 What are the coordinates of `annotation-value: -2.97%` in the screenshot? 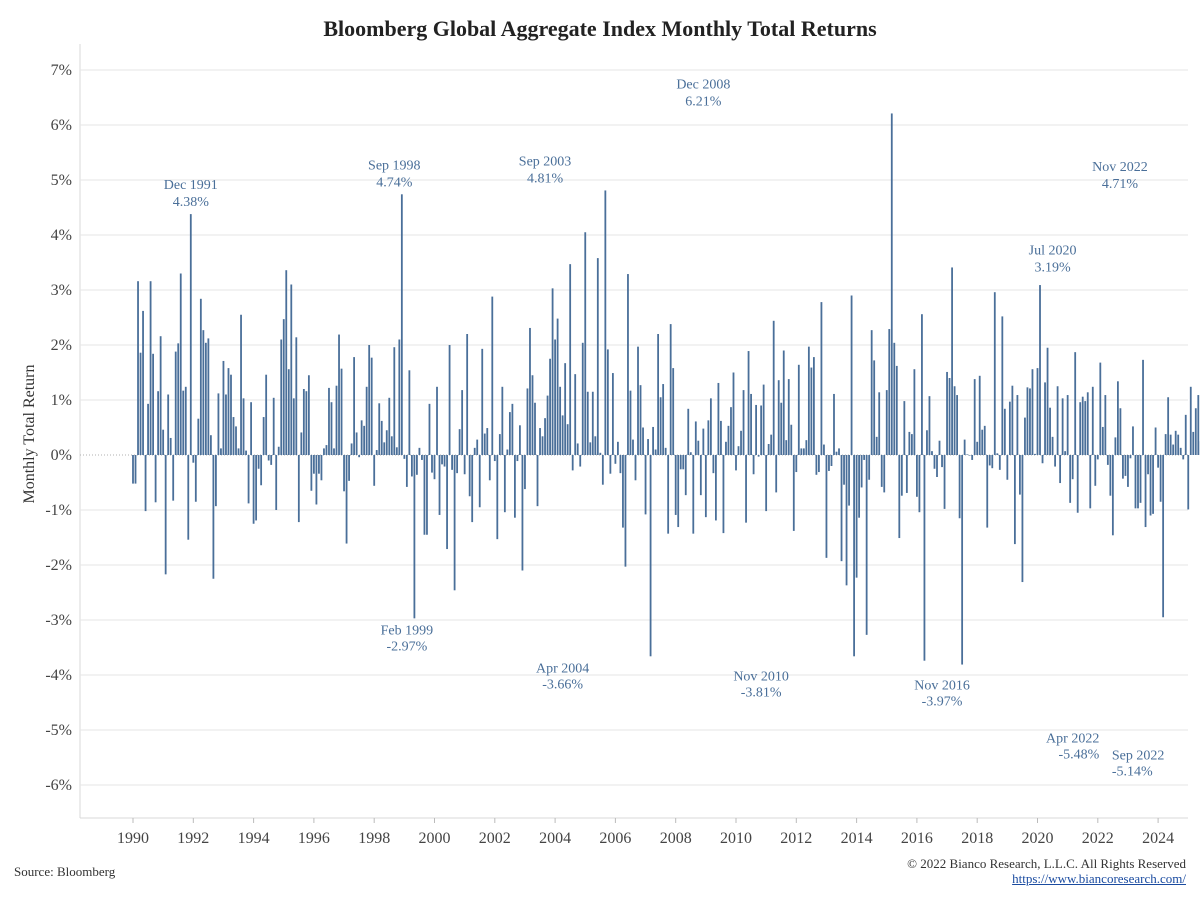 It's located at (406, 646).